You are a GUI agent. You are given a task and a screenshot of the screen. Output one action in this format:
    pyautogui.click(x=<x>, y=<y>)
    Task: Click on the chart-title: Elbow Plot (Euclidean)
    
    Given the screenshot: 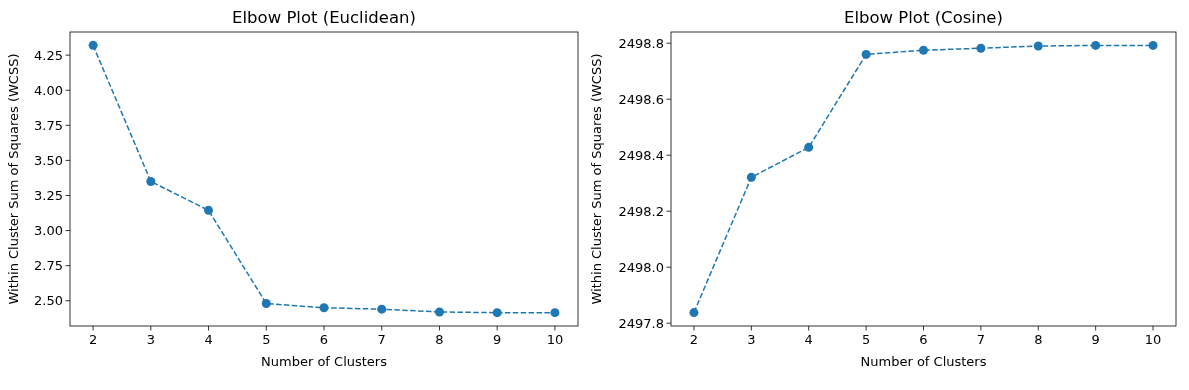 What is the action you would take?
    pyautogui.click(x=324, y=17)
    